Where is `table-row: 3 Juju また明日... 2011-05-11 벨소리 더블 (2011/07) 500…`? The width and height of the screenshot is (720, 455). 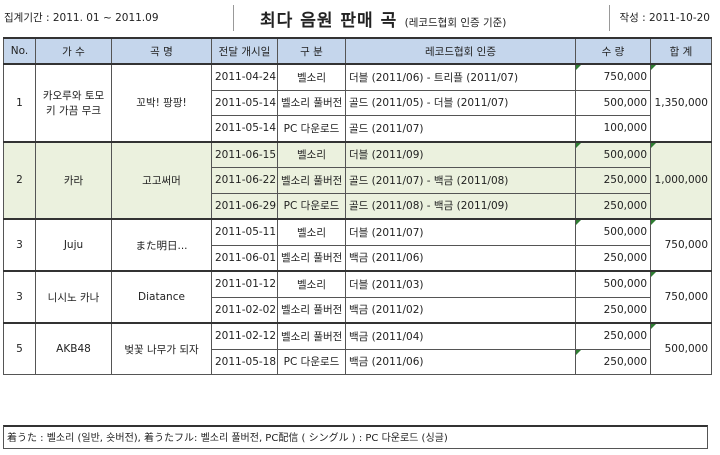
table-row: 3 Juju また明日... 2011-05-11 벨소리 더블 (2011/07) 500… is located at coordinates (357, 245).